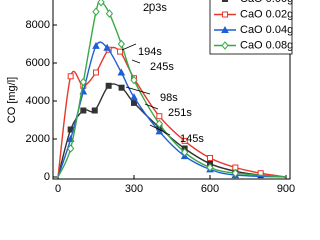 This screenshot has width=320, height=240. I want to click on legend-label: CaO 0.04g, so click(266, 30).